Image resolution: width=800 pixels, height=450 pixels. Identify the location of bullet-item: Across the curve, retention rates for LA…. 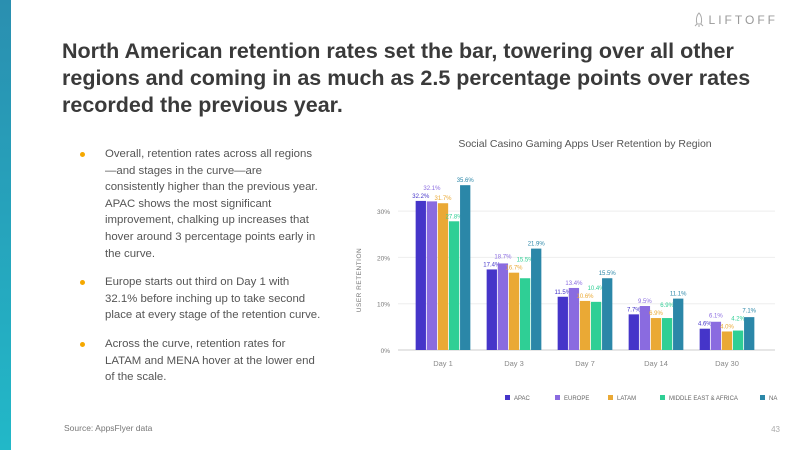
(197, 361).